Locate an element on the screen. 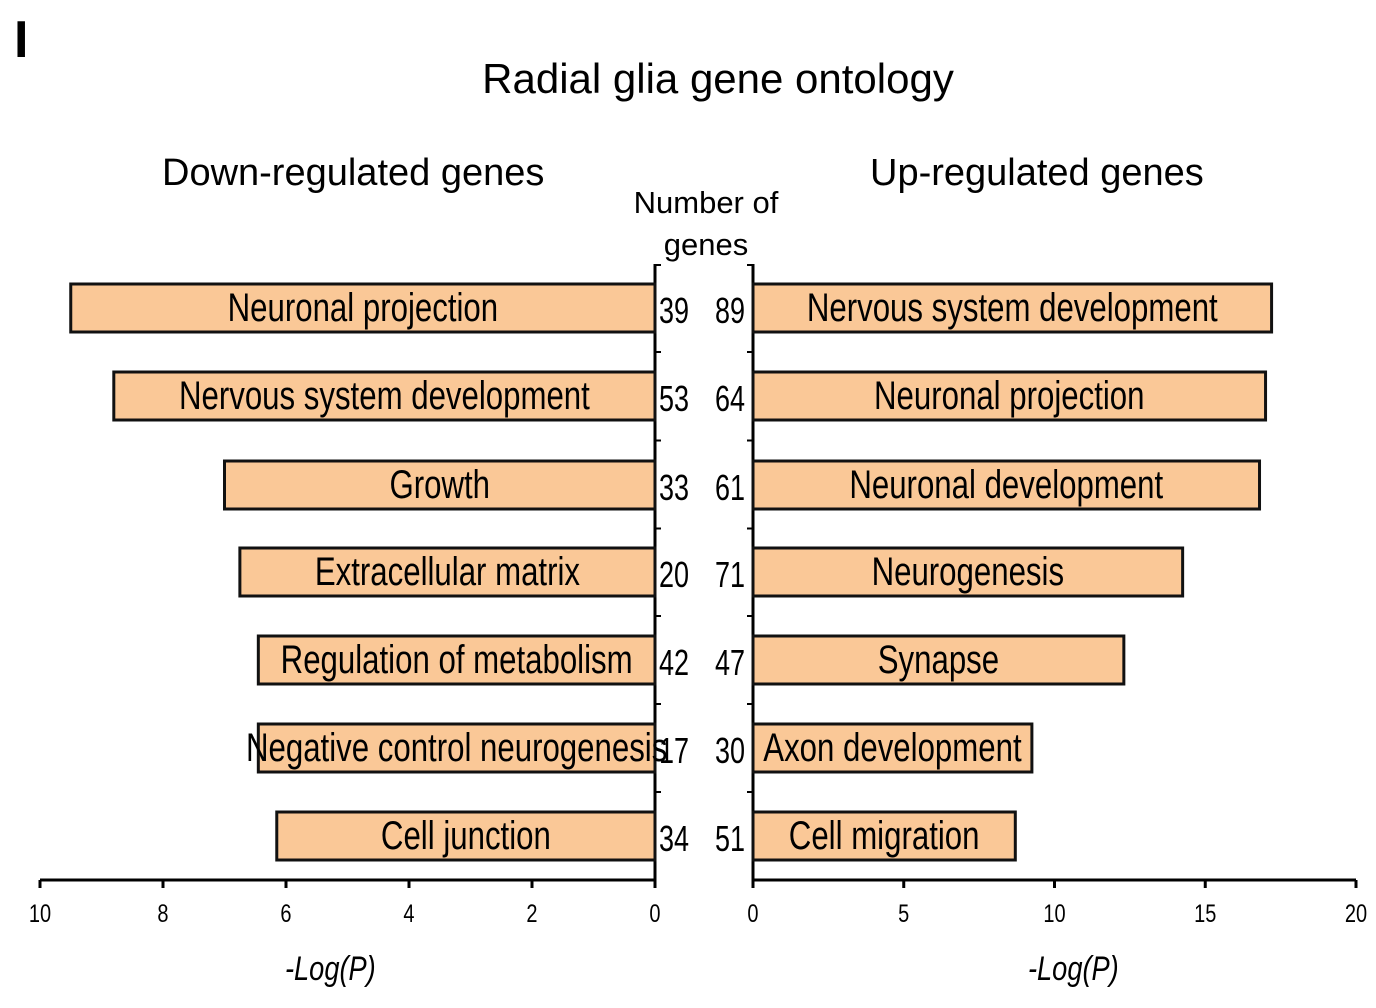  gene-count-label: 71 is located at coordinates (730, 574).